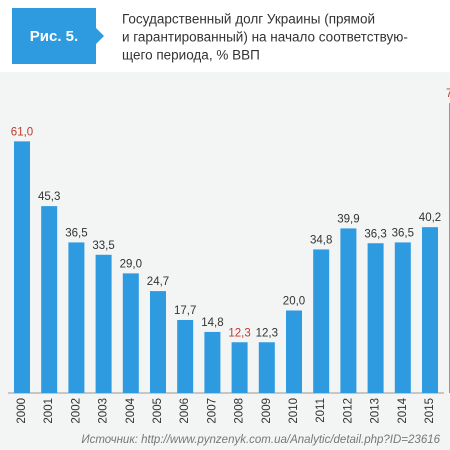 This screenshot has height=450, width=450. I want to click on figure-label: Рис. 5., so click(54, 36).